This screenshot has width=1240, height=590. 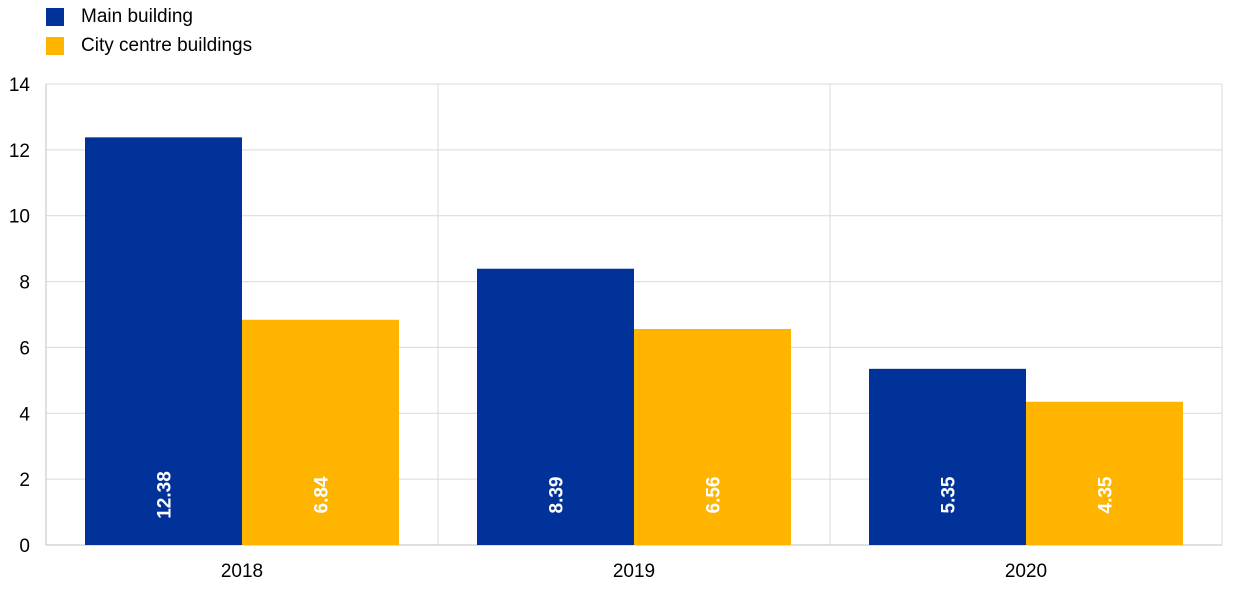 I want to click on legend-swatch-main-building, so click(x=55, y=16).